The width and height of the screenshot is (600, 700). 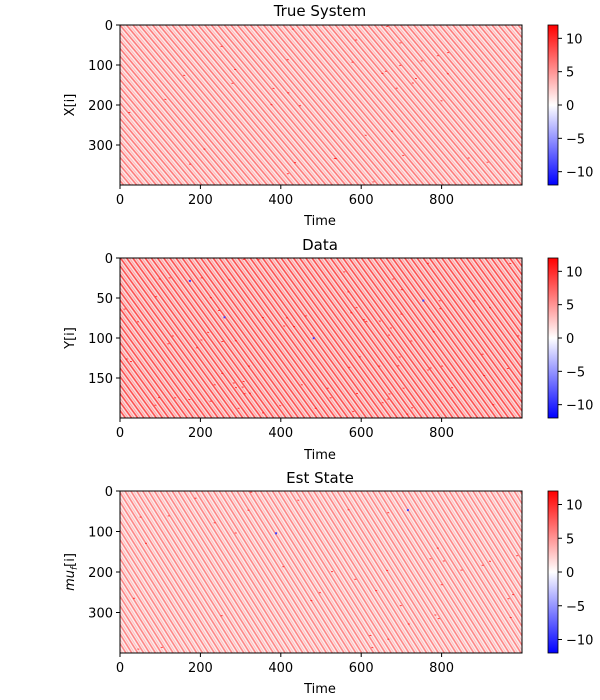 What do you see at coordinates (200, 433) in the screenshot?
I see `data-x-tick-label: 200` at bounding box center [200, 433].